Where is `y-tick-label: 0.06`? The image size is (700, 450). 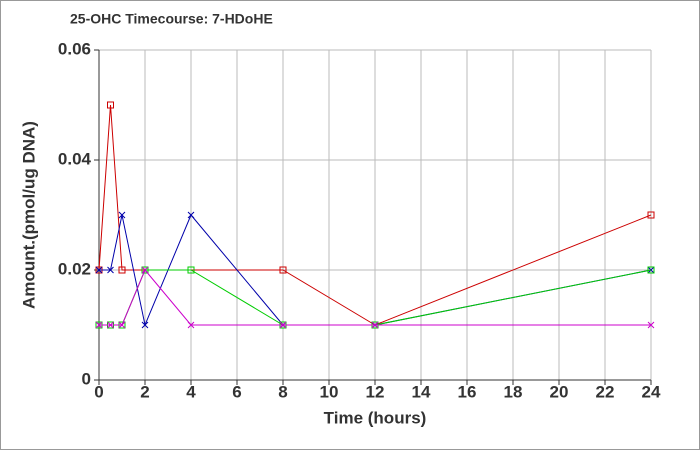
y-tick-label: 0.06 is located at coordinates (74, 48).